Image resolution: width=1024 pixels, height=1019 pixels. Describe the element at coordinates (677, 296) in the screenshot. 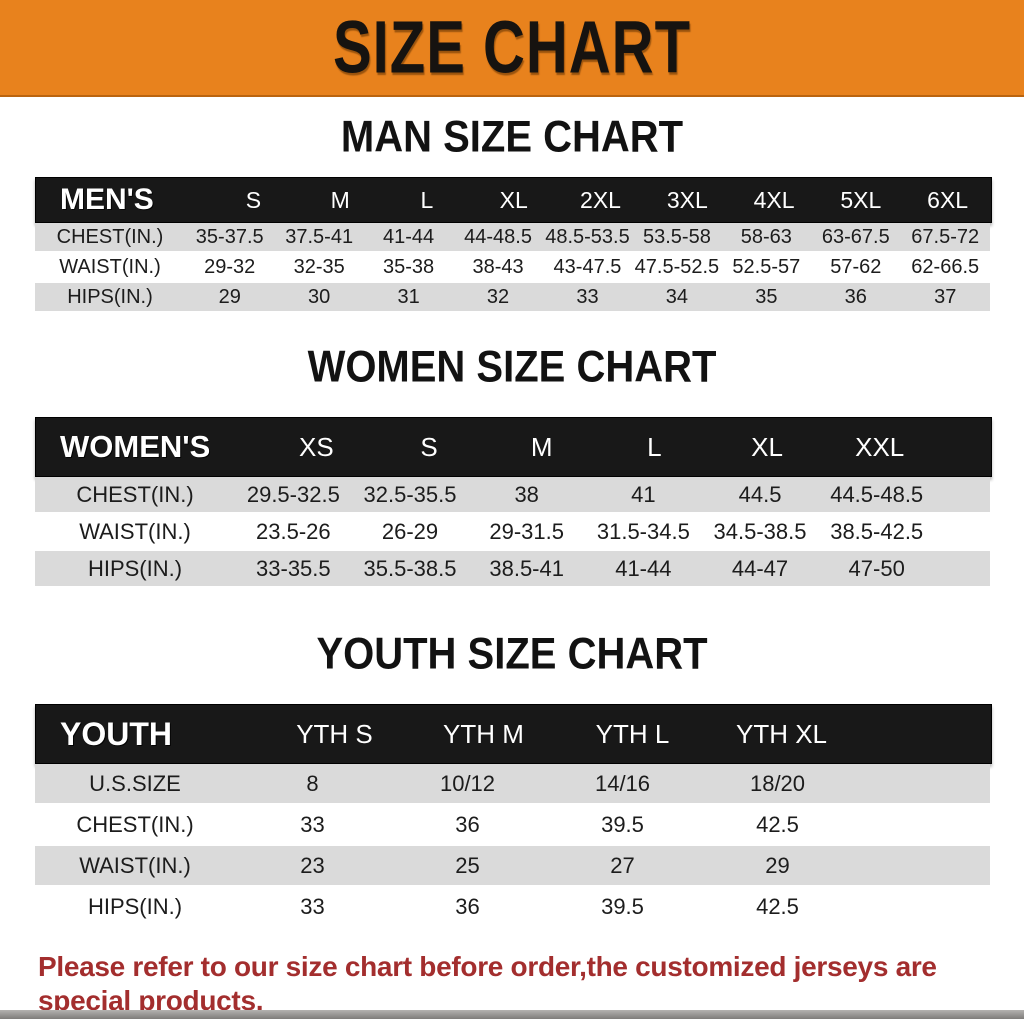

I see `value-cell: 34` at that location.